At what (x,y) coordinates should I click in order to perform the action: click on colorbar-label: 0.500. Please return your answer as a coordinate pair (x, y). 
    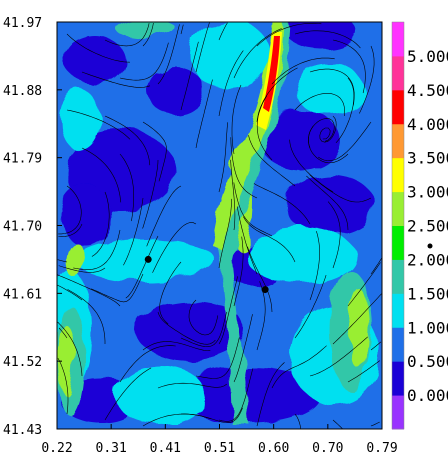
    Looking at the image, I should click on (427, 361).